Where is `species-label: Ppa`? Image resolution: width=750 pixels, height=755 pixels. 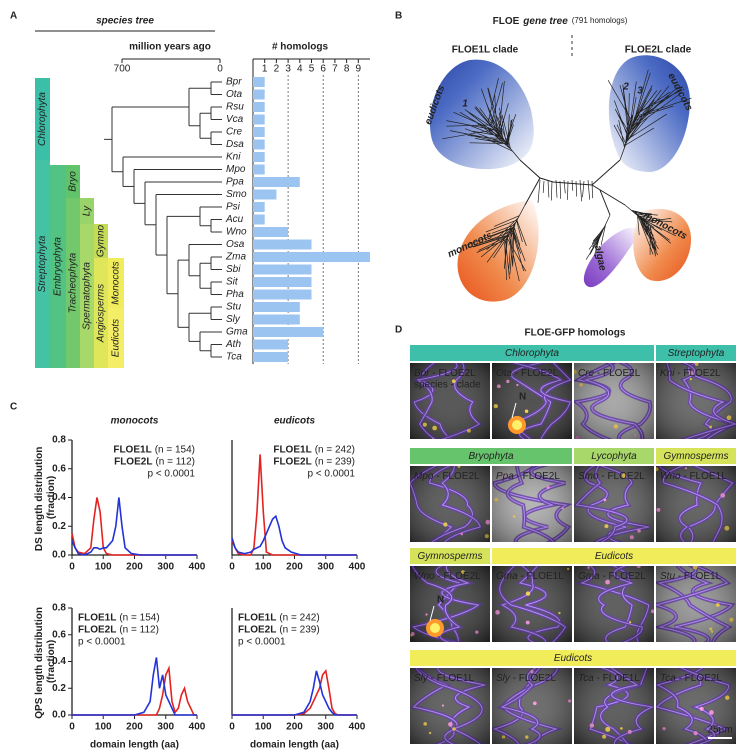 species-label: Ppa is located at coordinates (235, 182).